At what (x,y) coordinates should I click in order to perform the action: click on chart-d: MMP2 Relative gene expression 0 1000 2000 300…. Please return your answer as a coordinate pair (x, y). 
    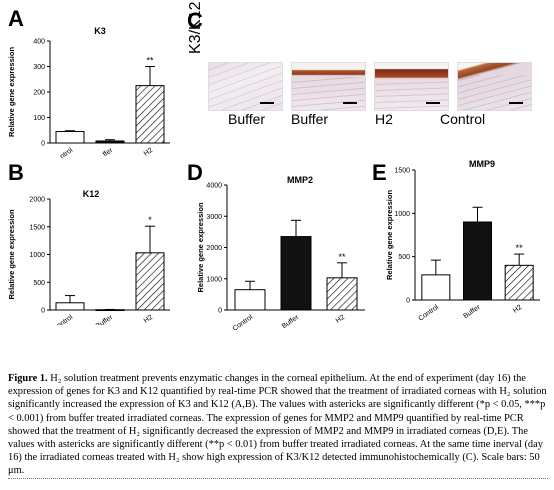
    Looking at the image, I should click on (280, 254).